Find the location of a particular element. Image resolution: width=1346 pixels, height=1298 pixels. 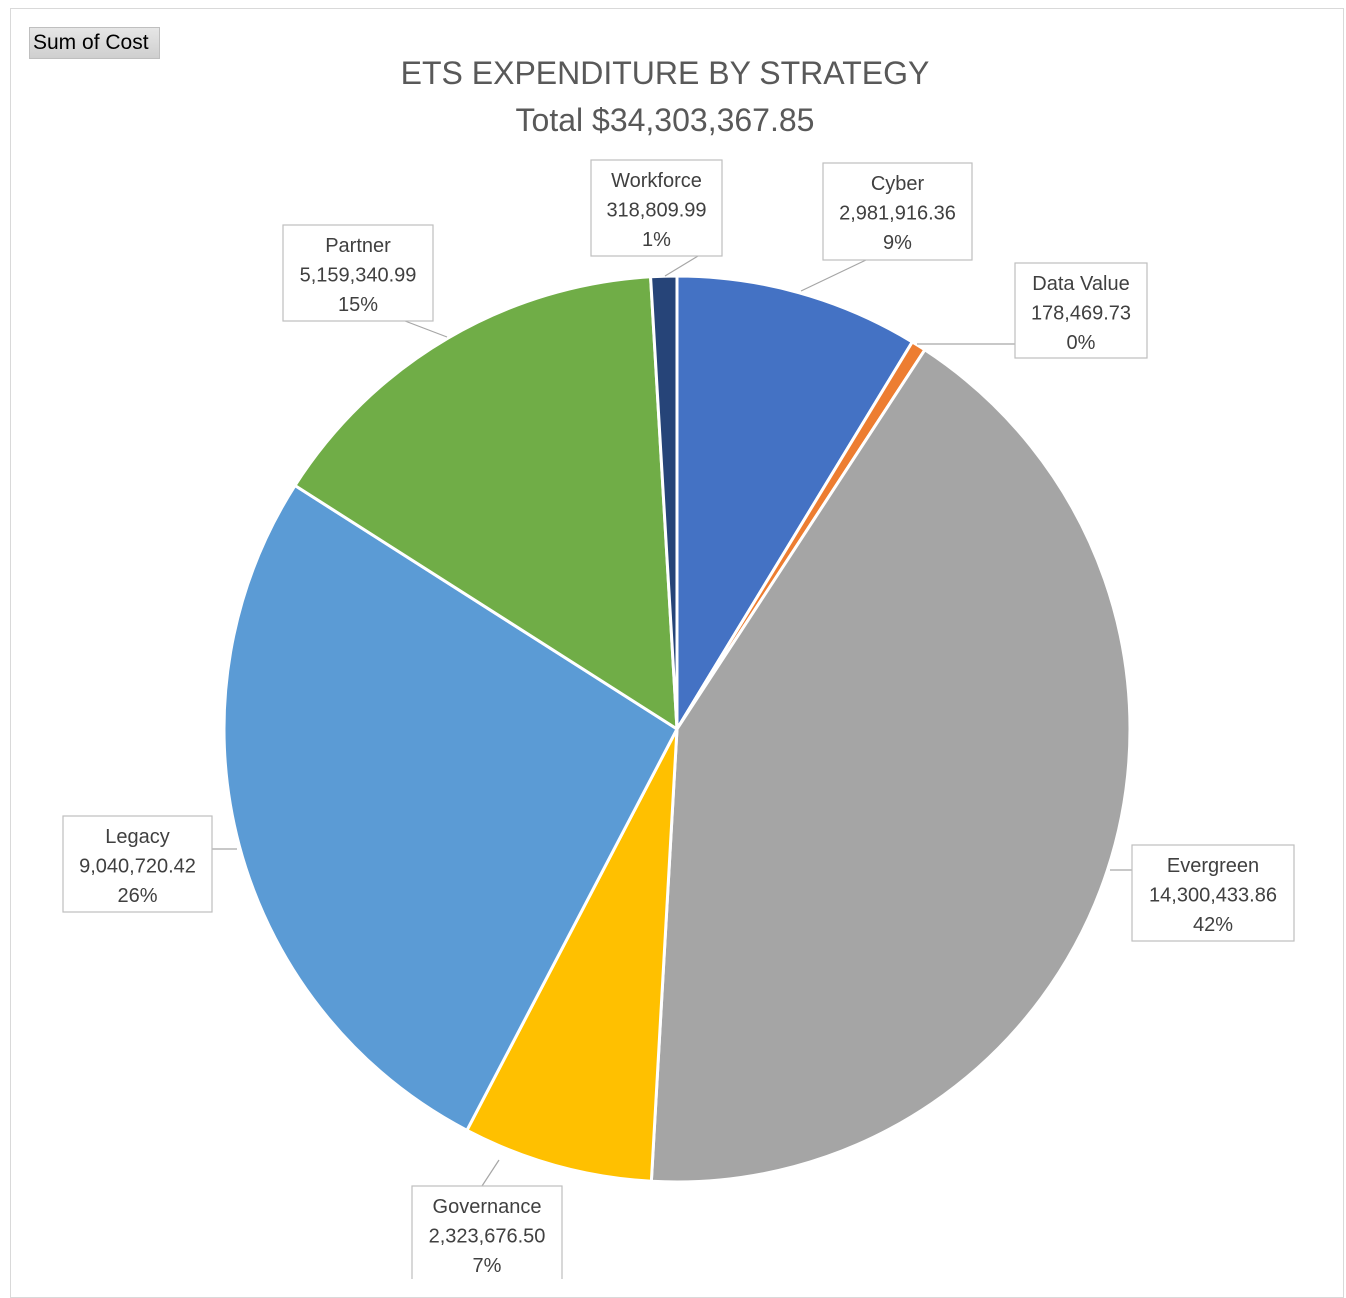

label-category: Data Value is located at coordinates (1080, 284).